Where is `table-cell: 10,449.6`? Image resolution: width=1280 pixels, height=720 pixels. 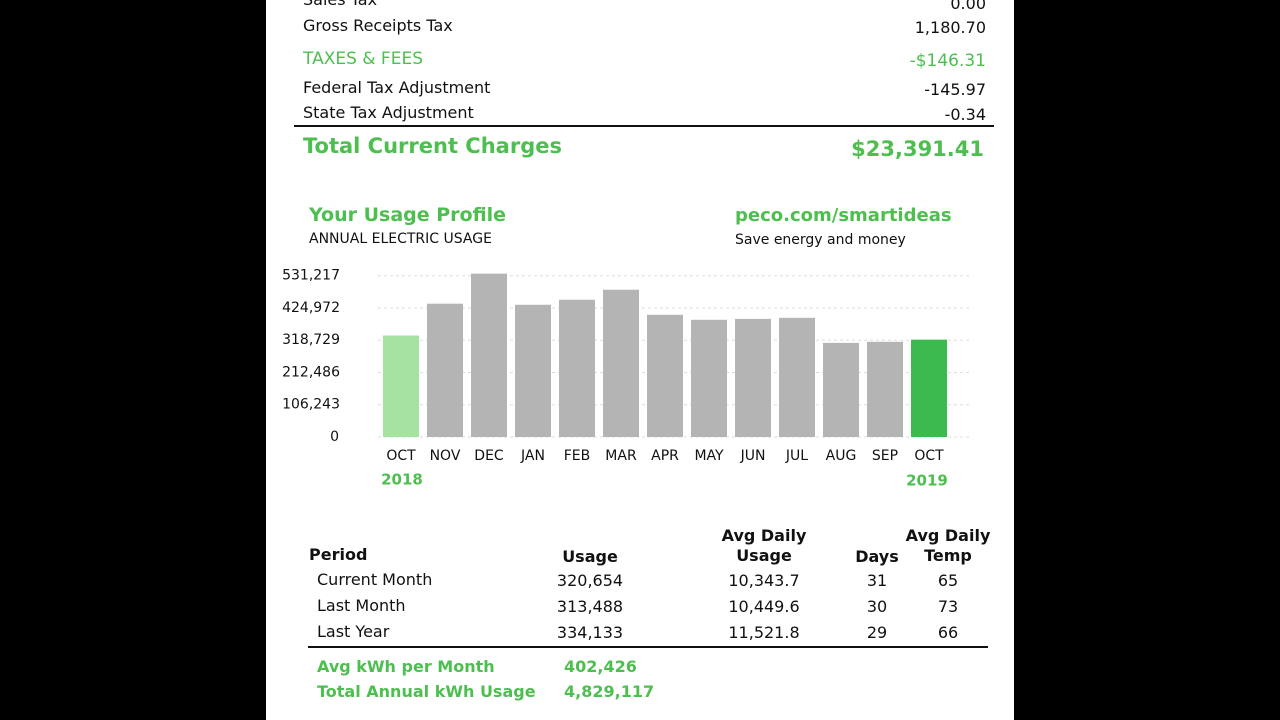
table-cell: 10,449.6 is located at coordinates (764, 606).